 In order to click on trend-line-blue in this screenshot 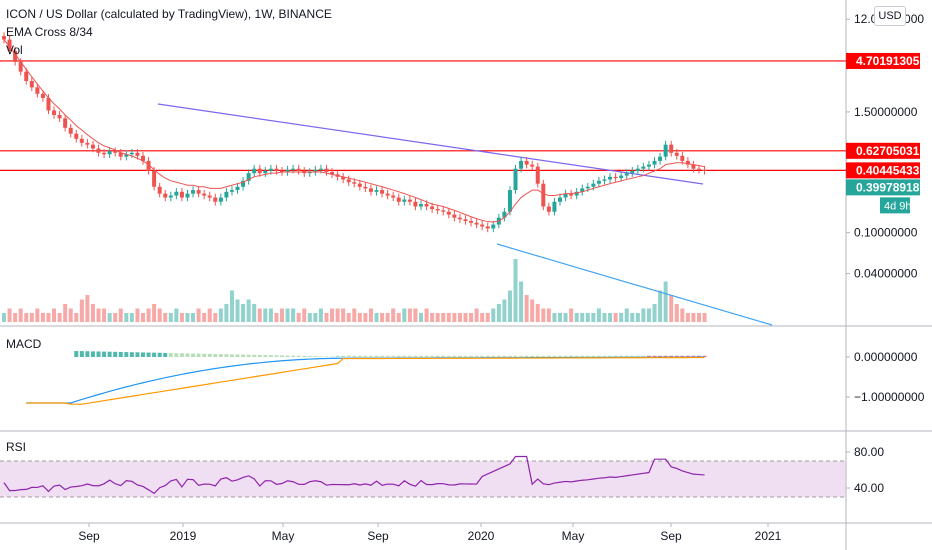, I will do `click(634, 284)`.